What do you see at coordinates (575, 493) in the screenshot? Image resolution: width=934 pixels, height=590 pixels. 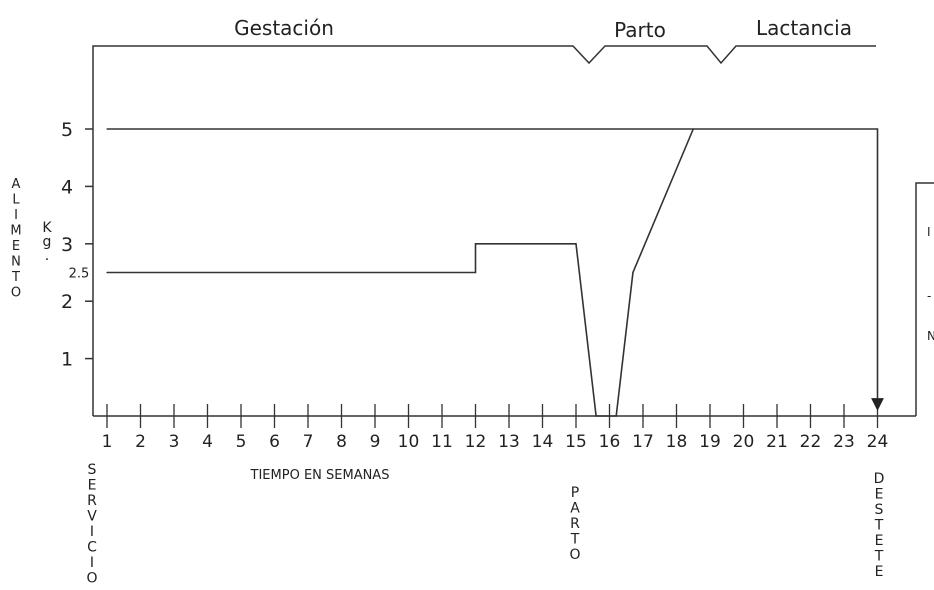 I see `birth-label-letter: P` at bounding box center [575, 493].